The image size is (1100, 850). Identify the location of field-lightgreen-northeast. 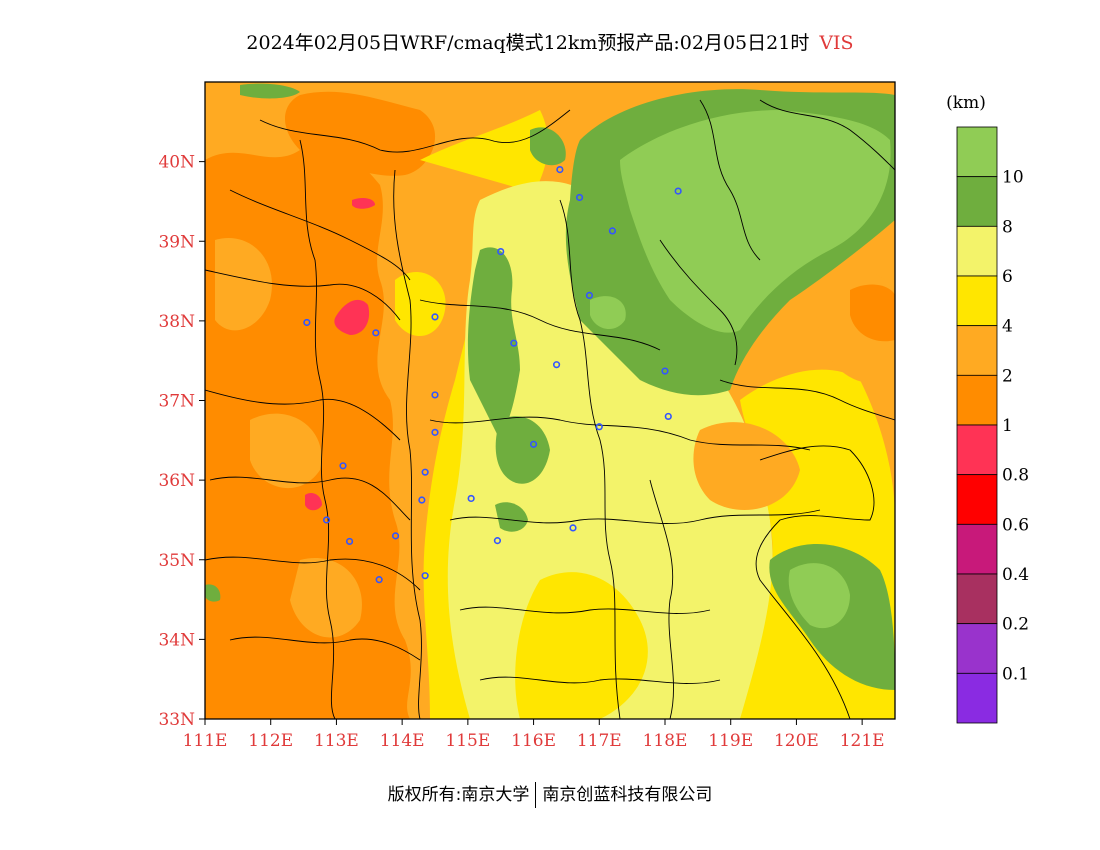
(755, 221).